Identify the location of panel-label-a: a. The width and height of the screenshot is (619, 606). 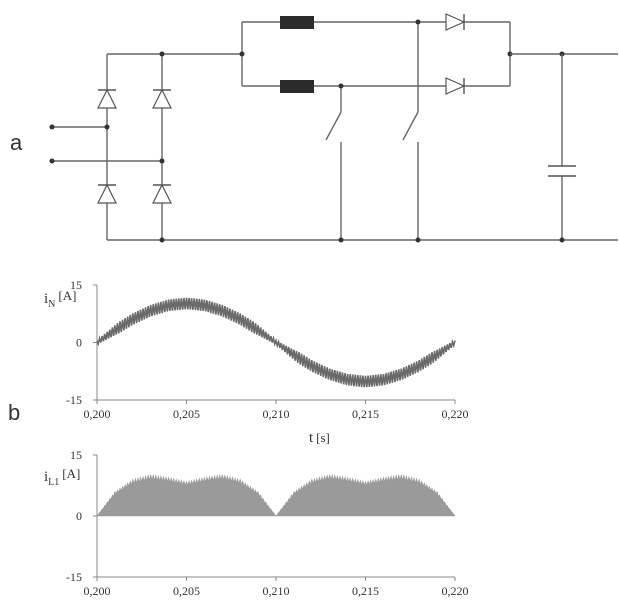
(16, 142).